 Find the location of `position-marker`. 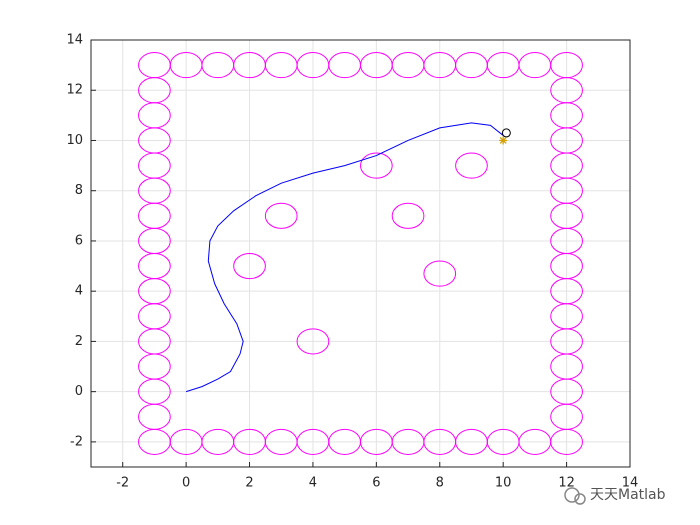

position-marker is located at coordinates (506, 133).